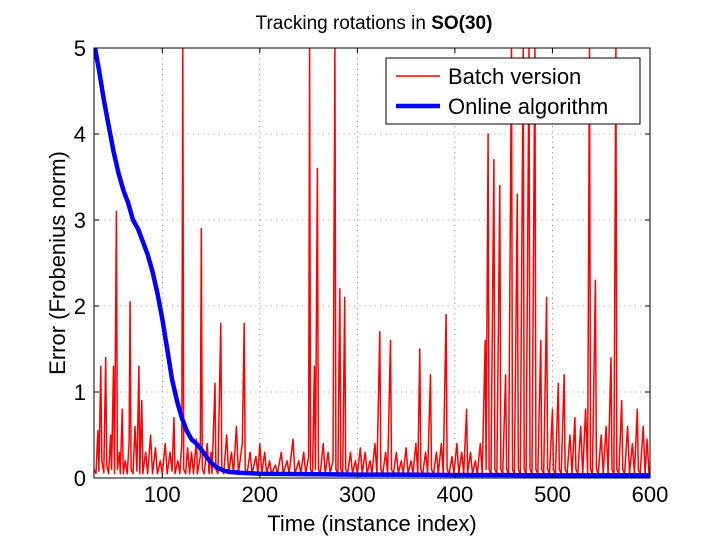 Image resolution: width=720 pixels, height=542 pixels. I want to click on y-tick-label: 3, so click(80, 220).